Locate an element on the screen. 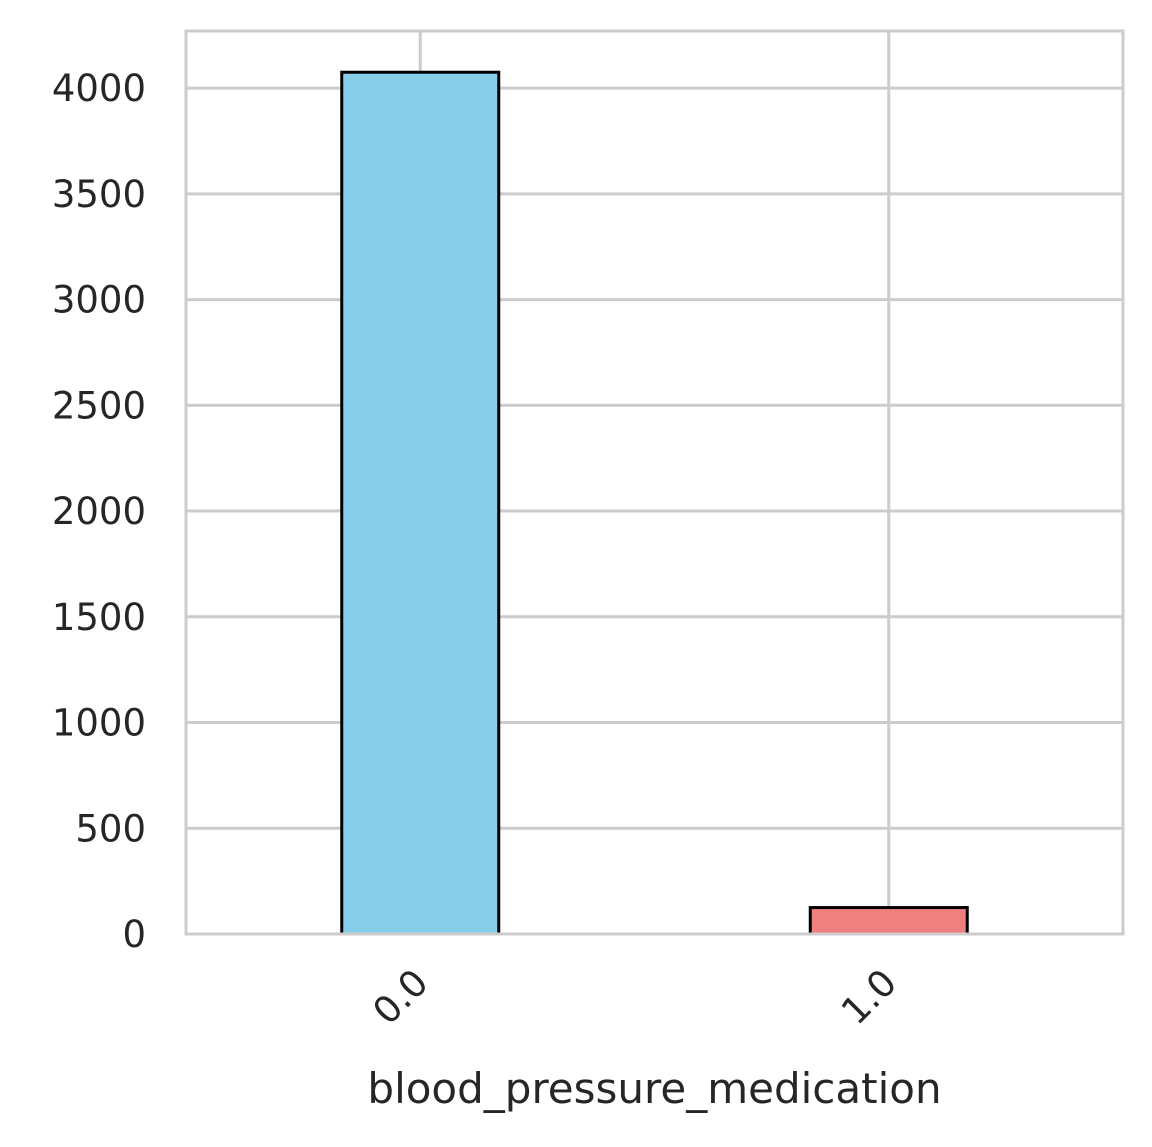  bar-0.0 is located at coordinates (420, 503).